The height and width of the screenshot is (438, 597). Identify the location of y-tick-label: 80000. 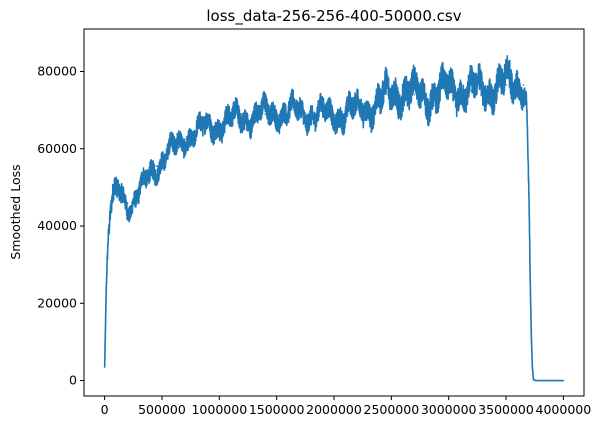
(57, 70).